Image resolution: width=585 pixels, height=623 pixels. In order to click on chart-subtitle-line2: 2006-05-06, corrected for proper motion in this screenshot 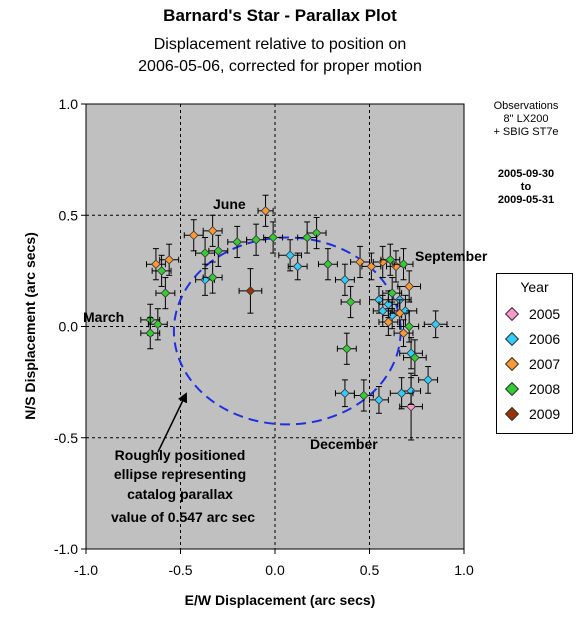, I will do `click(280, 66)`.